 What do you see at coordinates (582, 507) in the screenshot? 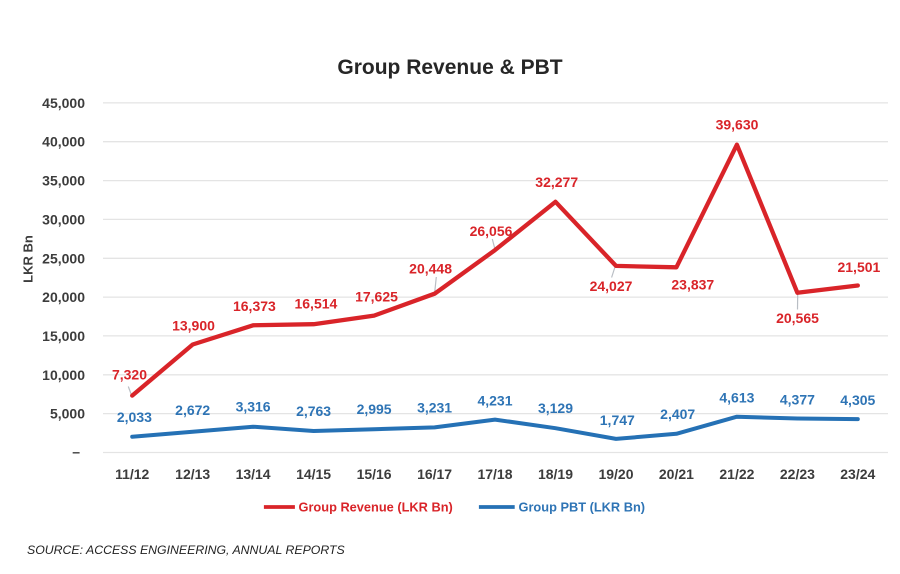
I see `svg-text: Group PBT (LKR Bn)` at bounding box center [582, 507].